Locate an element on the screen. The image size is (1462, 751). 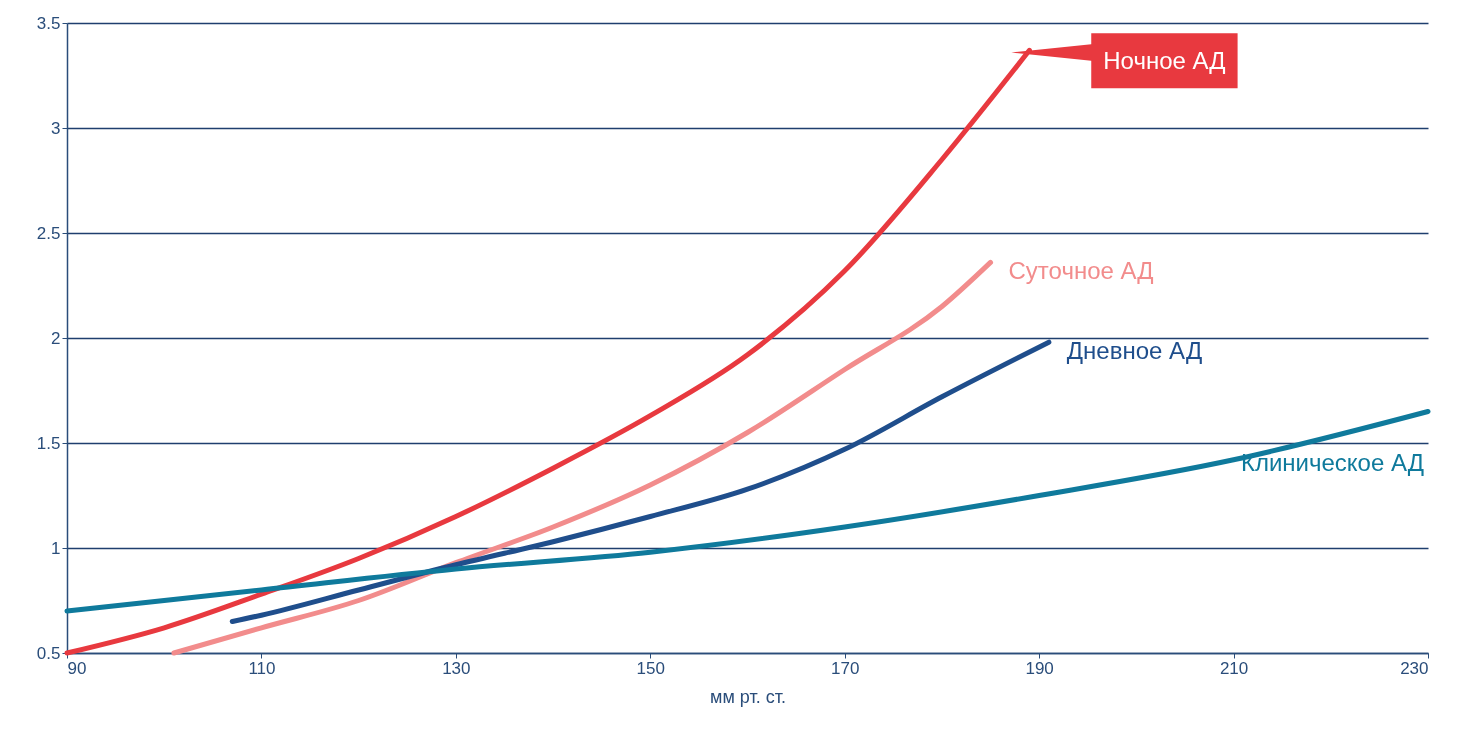
series-label: Дневное АД is located at coordinates (1134, 351).